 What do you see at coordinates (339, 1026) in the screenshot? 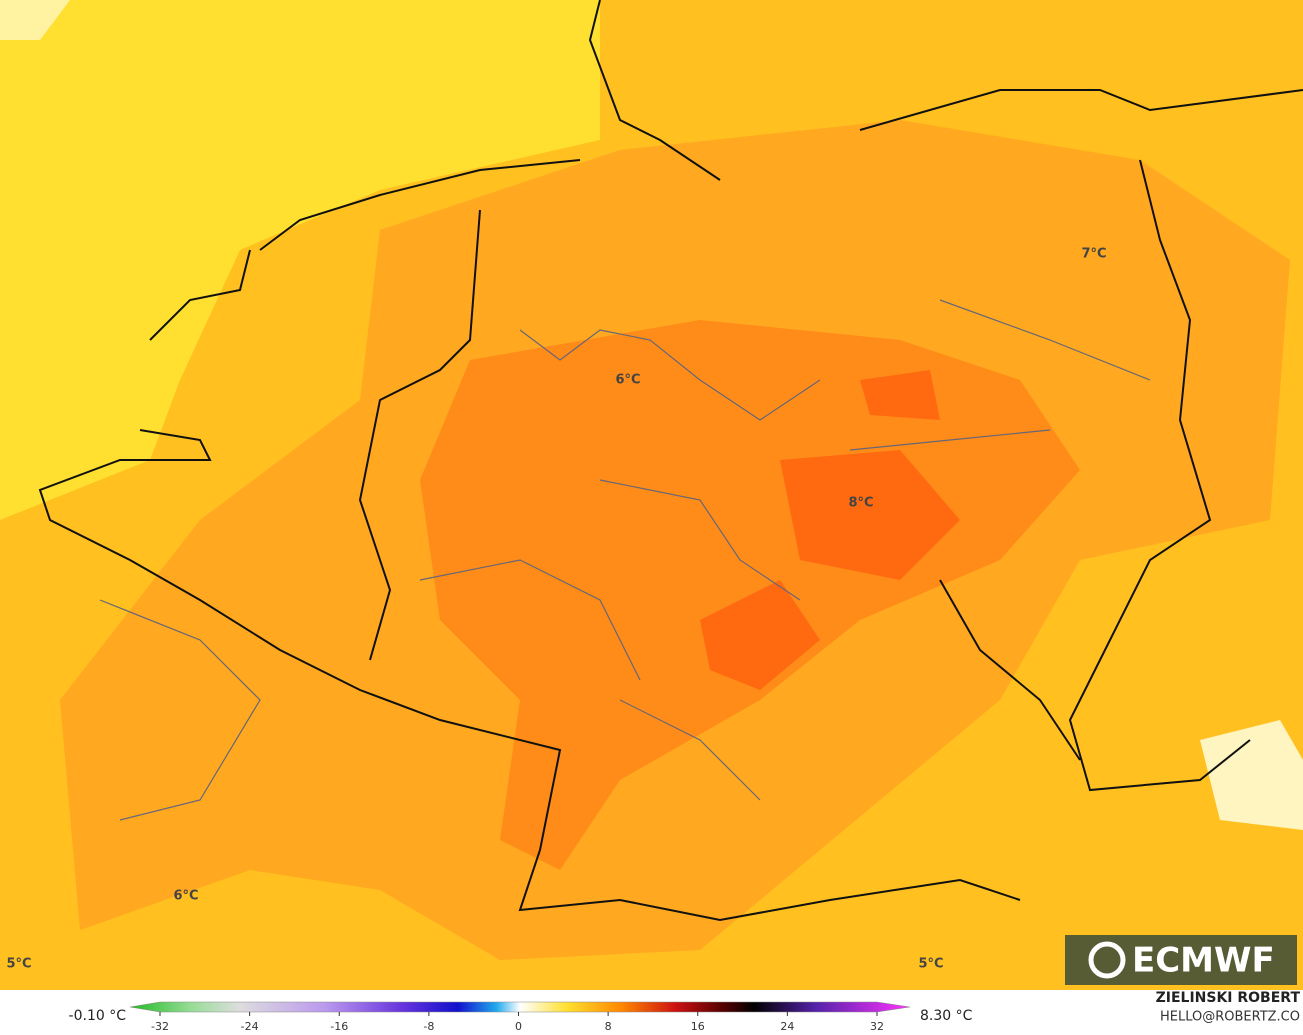
I see `colorbar-tick-label: -16` at bounding box center [339, 1026].